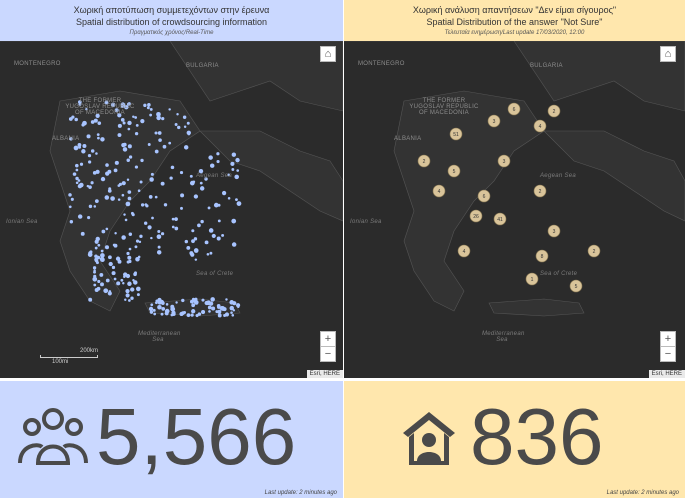 The height and width of the screenshot is (498, 685). I want to click on cluster-count: 8, so click(542, 257).